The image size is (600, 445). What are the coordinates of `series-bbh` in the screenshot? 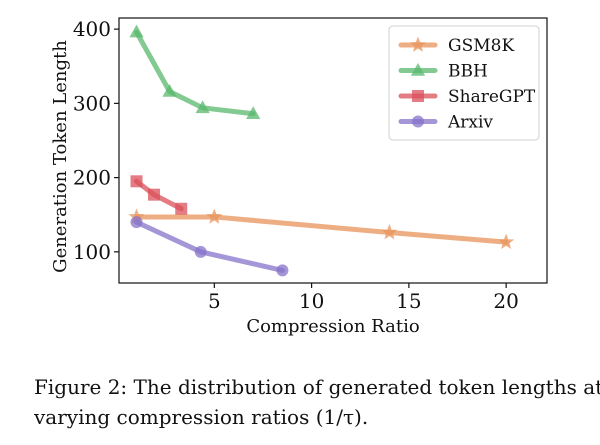 It's located at (195, 72).